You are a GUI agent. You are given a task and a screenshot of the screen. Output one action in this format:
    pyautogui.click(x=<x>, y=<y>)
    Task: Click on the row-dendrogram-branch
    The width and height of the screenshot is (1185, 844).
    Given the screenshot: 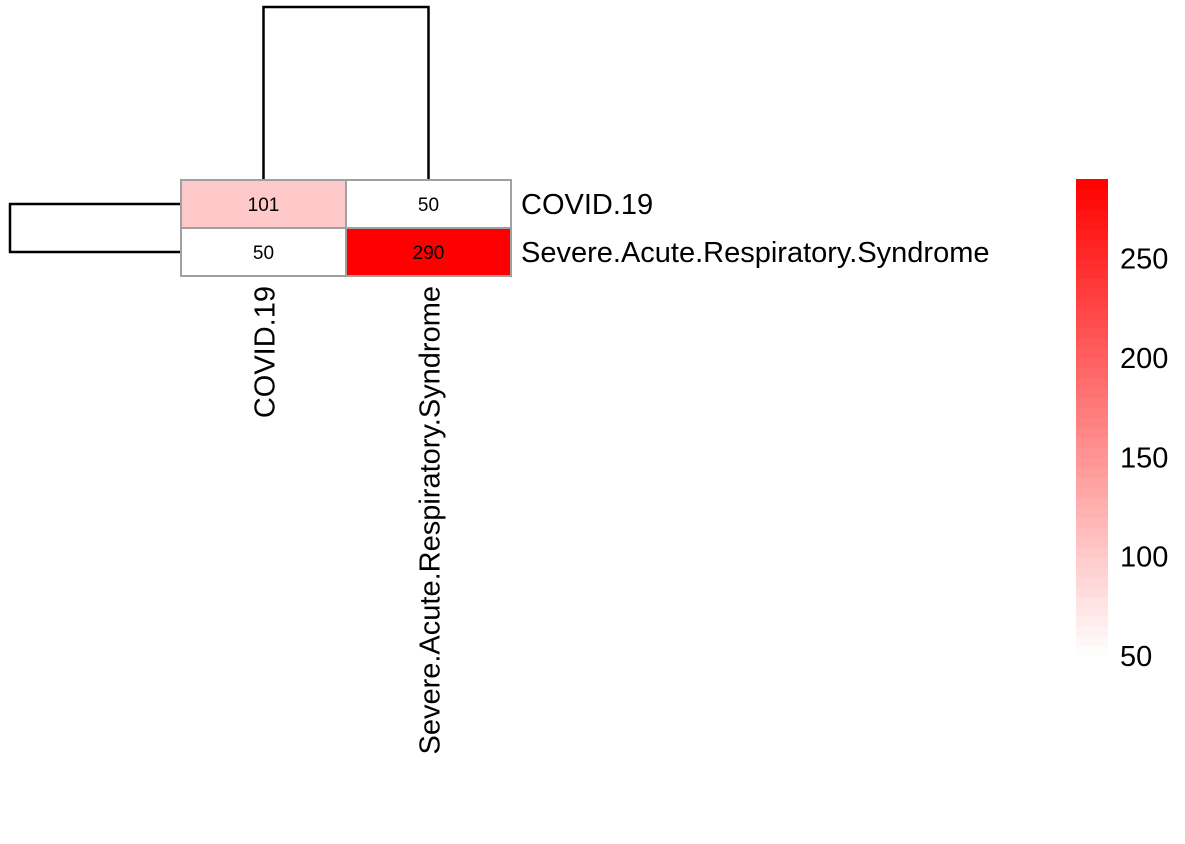 What is the action you would take?
    pyautogui.click(x=94, y=228)
    